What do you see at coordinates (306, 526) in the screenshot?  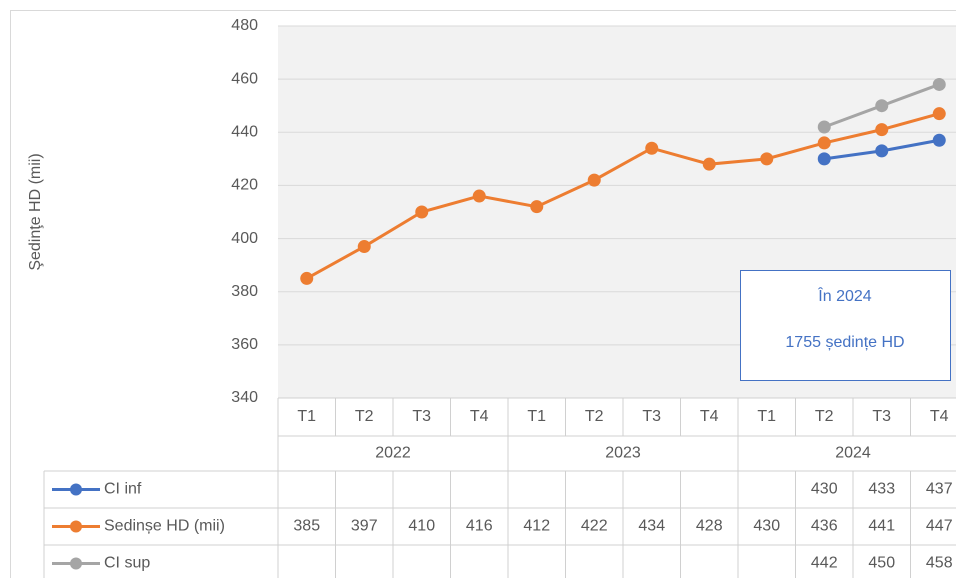 I see `table-value: 385` at bounding box center [306, 526].